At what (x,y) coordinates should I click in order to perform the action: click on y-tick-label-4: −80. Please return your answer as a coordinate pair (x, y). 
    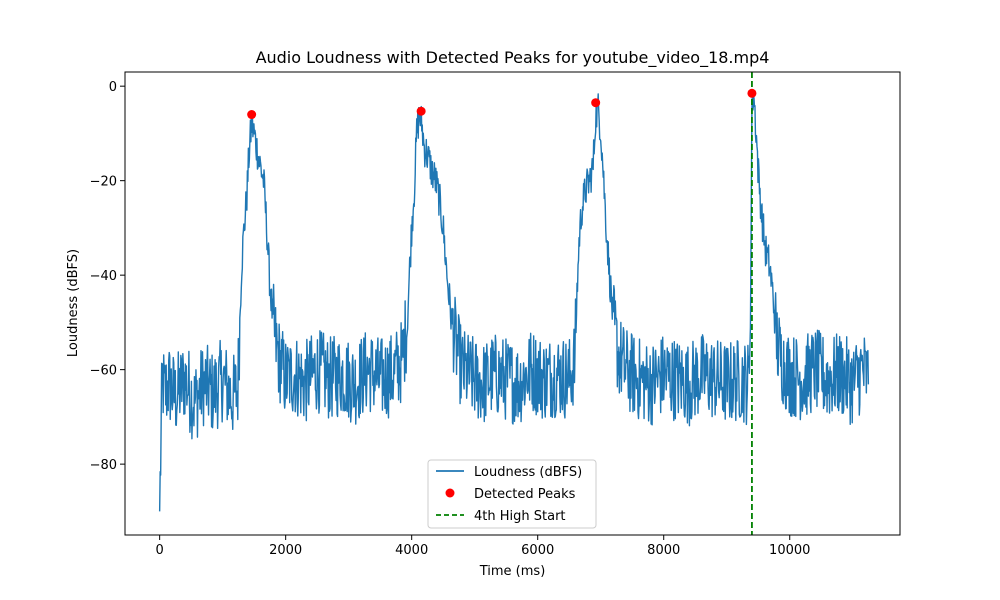
    Looking at the image, I should click on (103, 465).